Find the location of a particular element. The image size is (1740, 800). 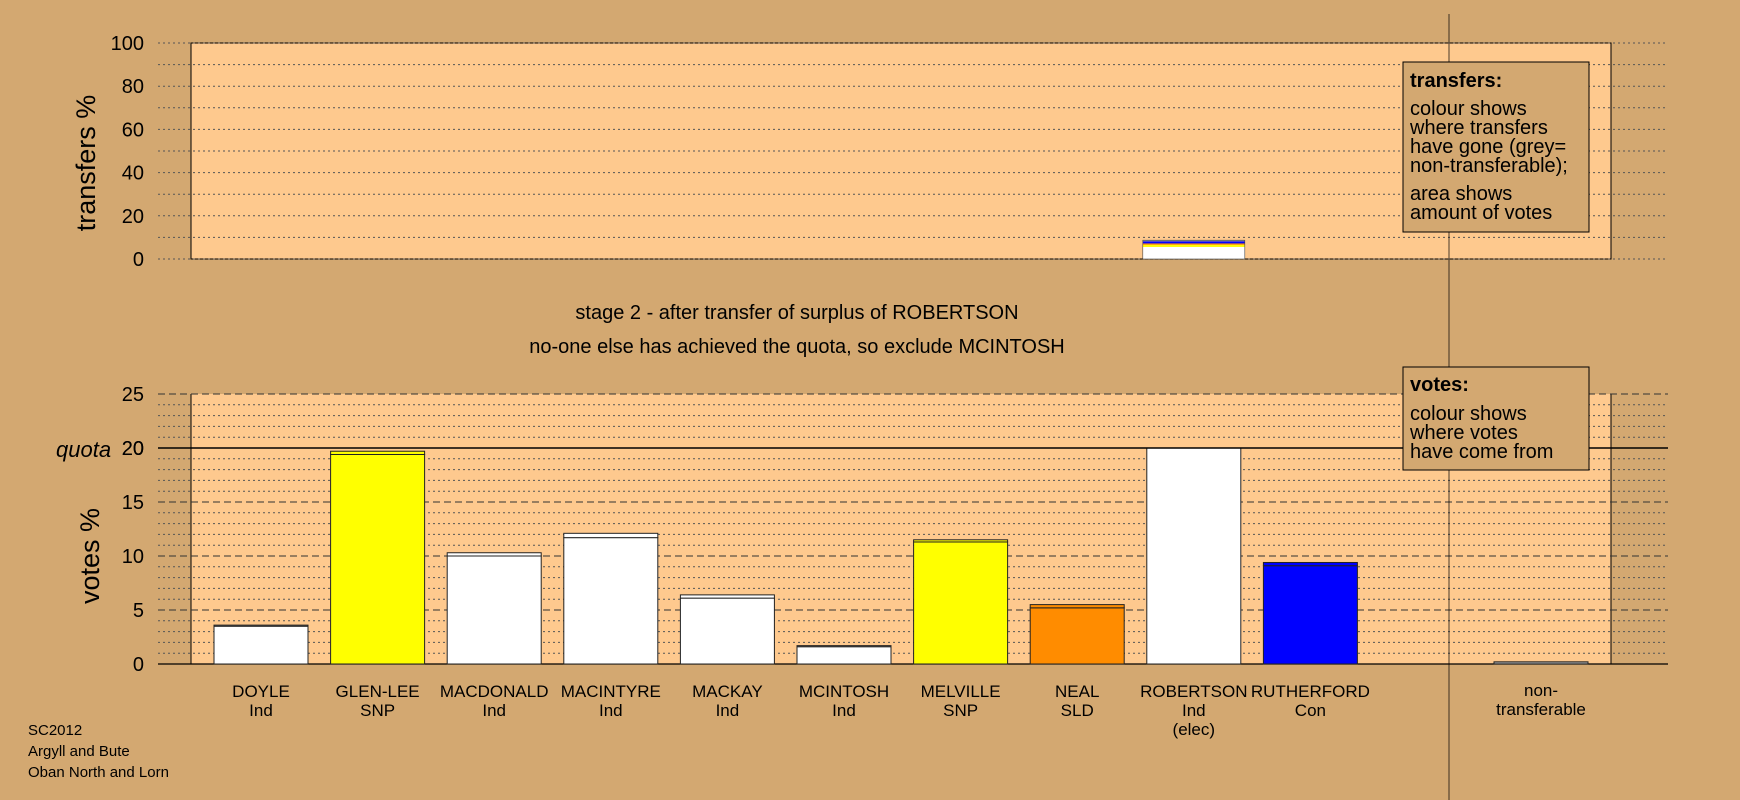

transfers-tick-label: 80 is located at coordinates (133, 87).